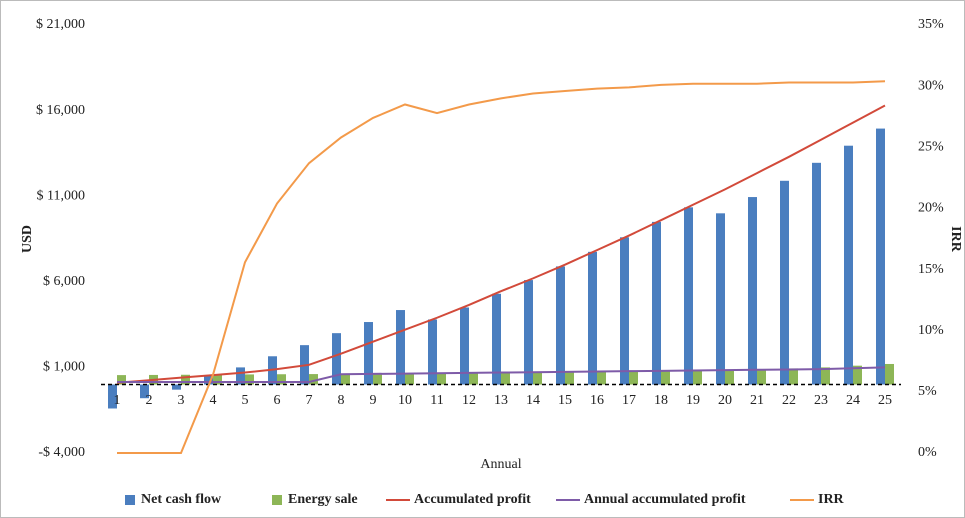  Describe the element at coordinates (931, 147) in the screenshot. I see `y2-tick-label: 25%` at that location.